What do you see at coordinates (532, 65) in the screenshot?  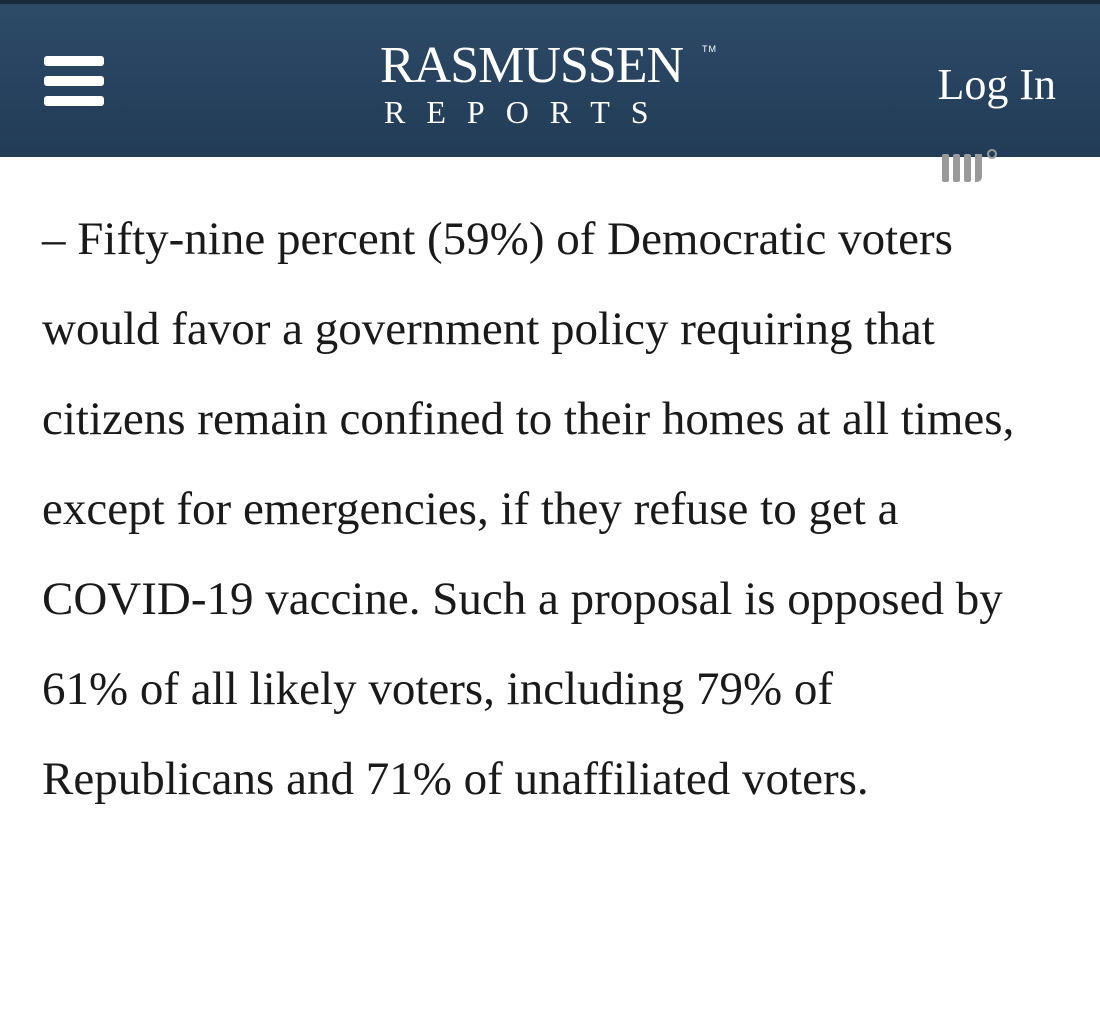 I see `logo-wordmark: RASMUSSEN` at bounding box center [532, 65].